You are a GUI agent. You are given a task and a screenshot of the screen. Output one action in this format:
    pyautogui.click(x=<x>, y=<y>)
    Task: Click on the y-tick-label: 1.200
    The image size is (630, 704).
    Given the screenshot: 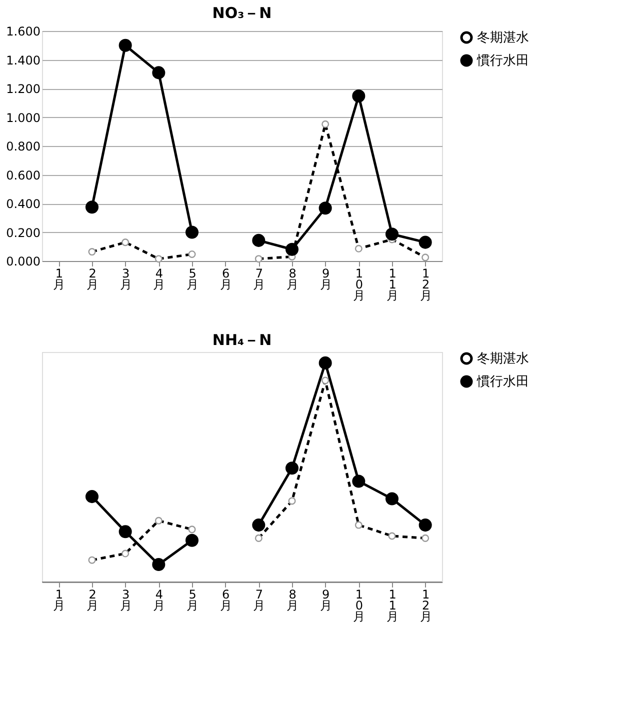 What is the action you would take?
    pyautogui.click(x=23, y=89)
    